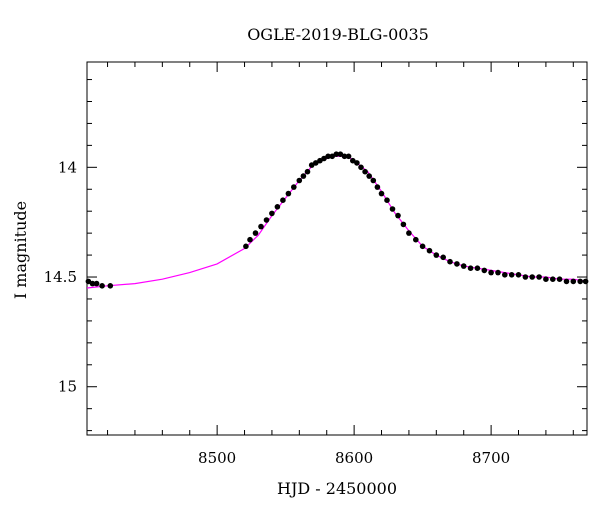 This screenshot has height=512, width=600. What do you see at coordinates (67, 167) in the screenshot?
I see `y-tick-label: 14` at bounding box center [67, 167].